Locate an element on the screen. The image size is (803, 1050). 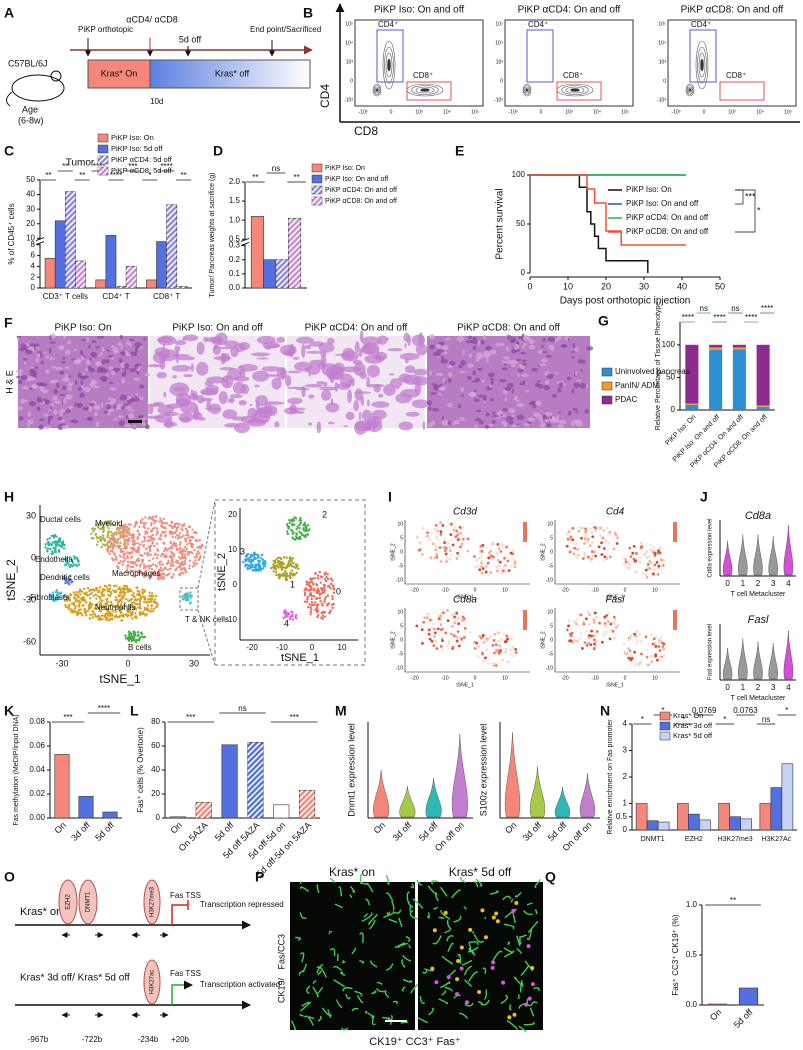
tss-arrow is located at coordinates (179, 914).